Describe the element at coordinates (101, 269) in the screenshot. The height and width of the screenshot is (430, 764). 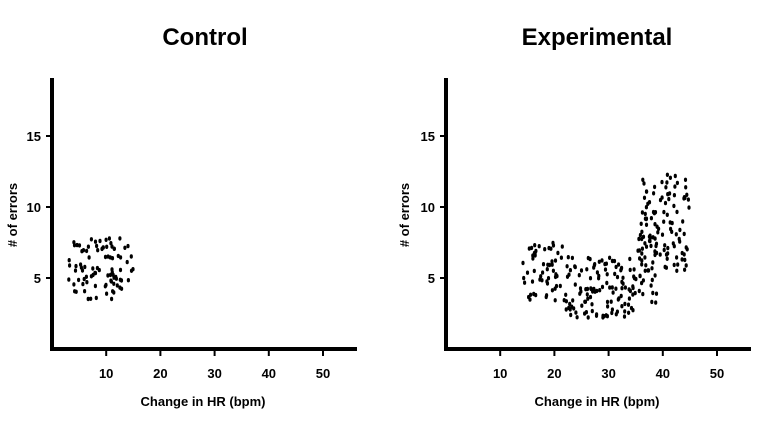
I see `points-control` at that location.